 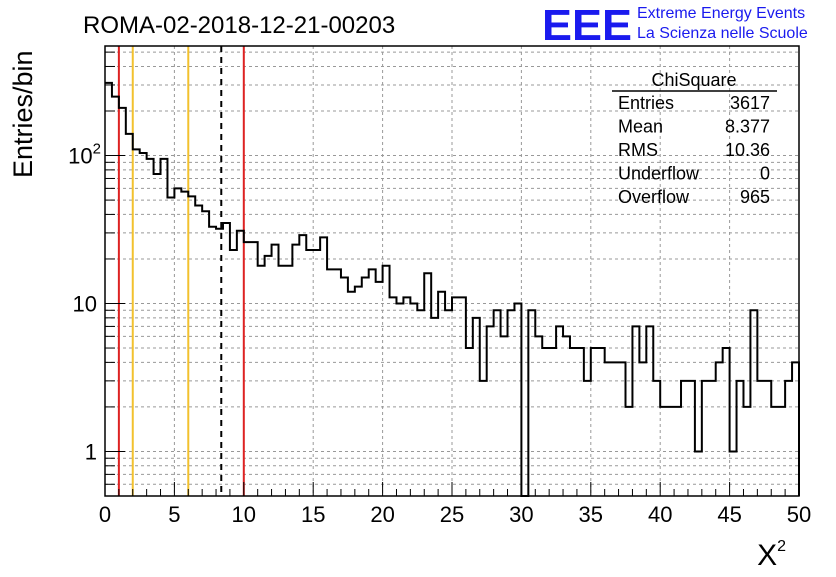 What do you see at coordinates (646, 103) in the screenshot?
I see `stats-row-label: Entries` at bounding box center [646, 103].